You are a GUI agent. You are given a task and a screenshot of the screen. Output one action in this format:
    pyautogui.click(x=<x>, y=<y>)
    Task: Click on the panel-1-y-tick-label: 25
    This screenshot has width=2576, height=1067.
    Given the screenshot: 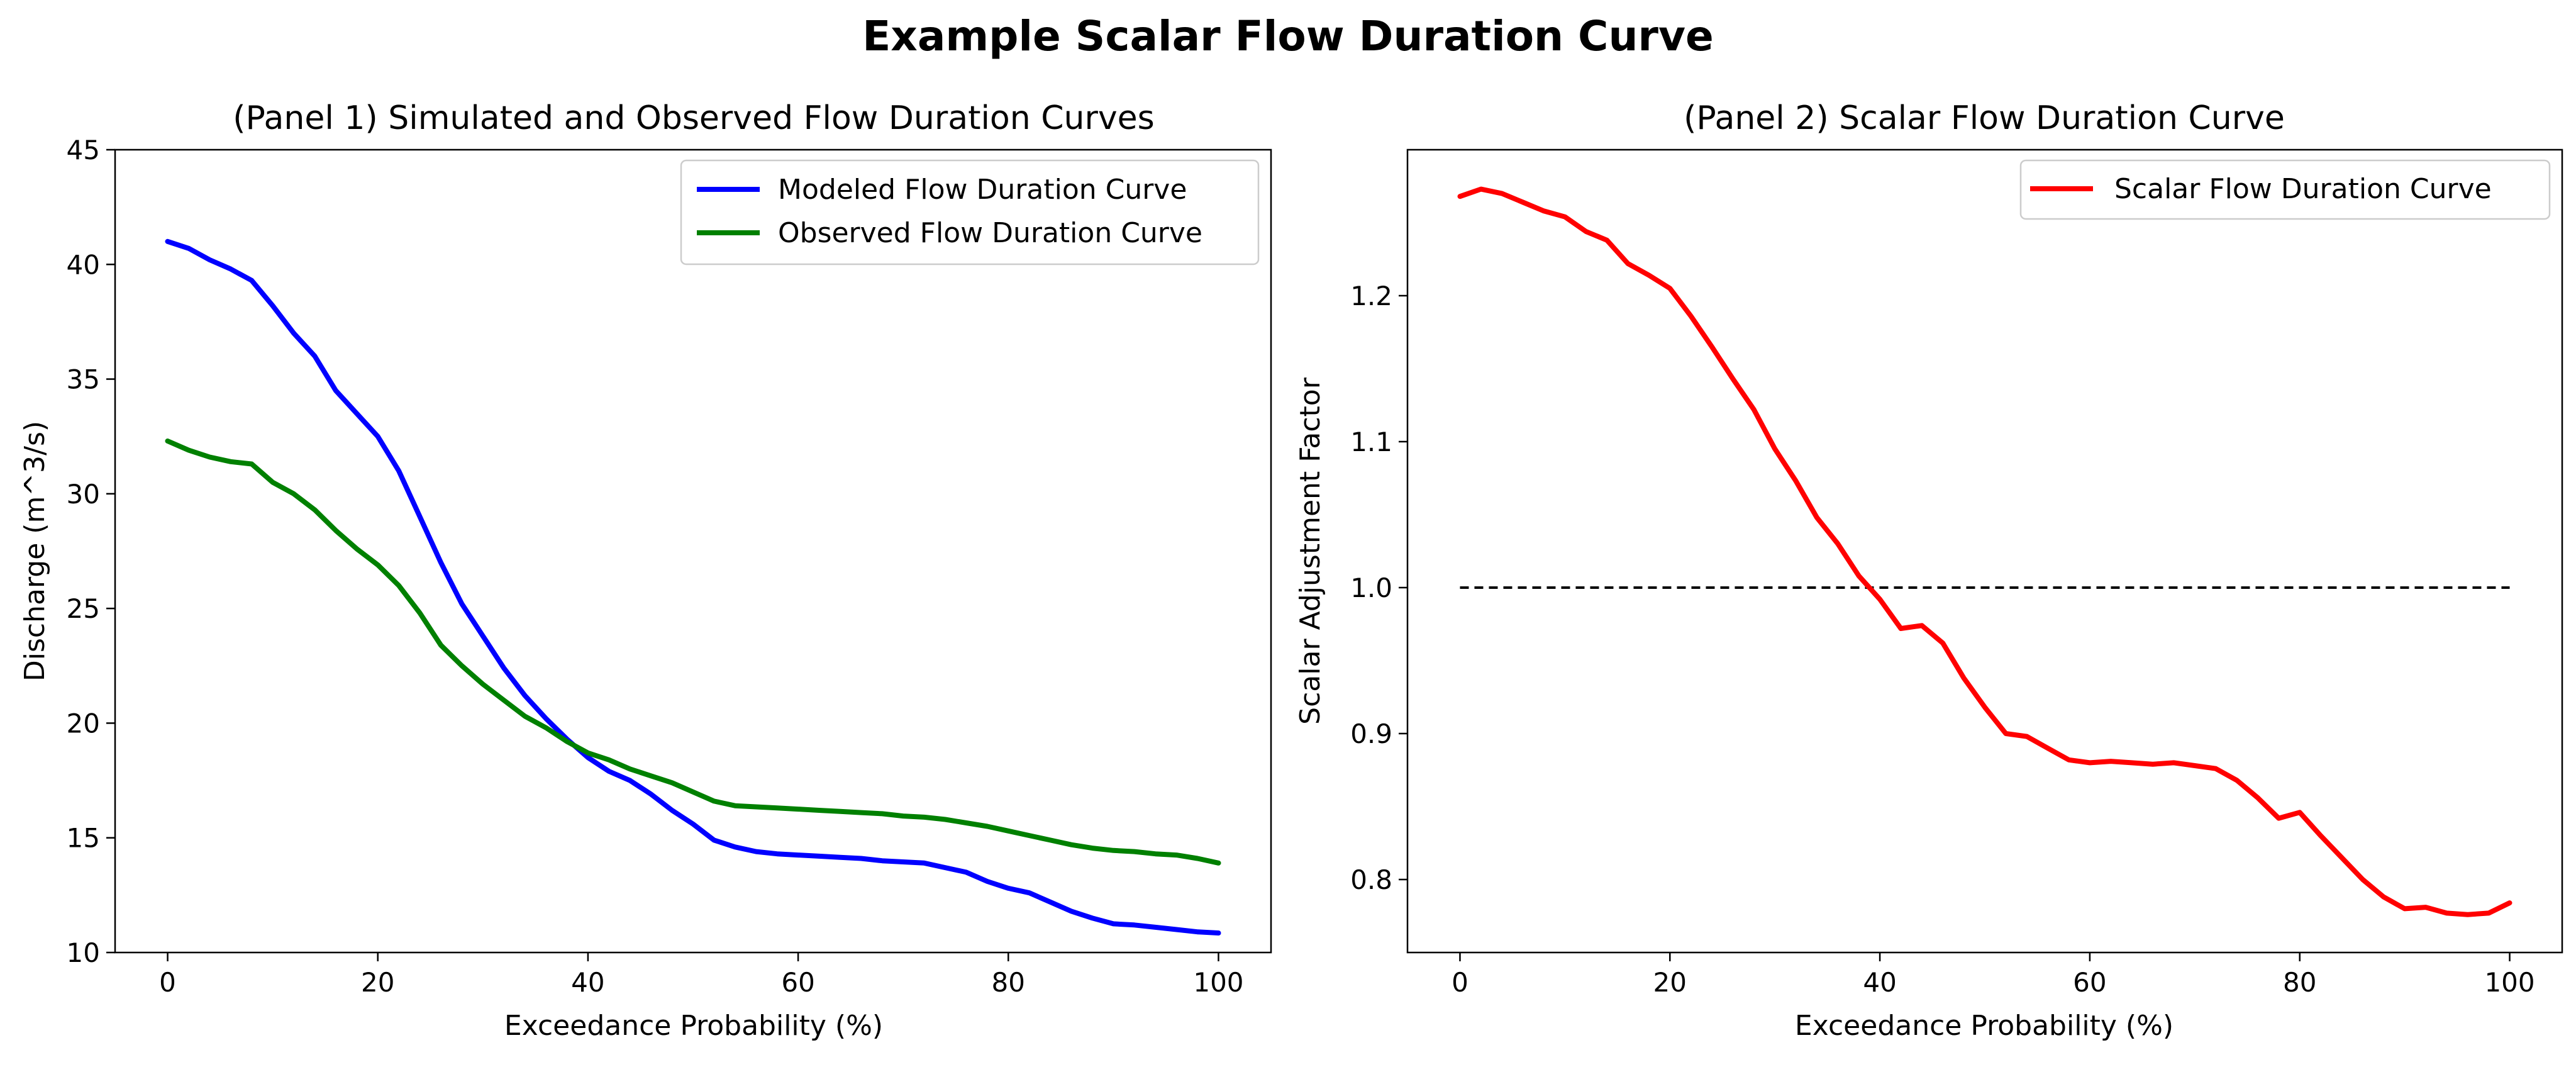 What is the action you would take?
    pyautogui.click(x=83, y=608)
    